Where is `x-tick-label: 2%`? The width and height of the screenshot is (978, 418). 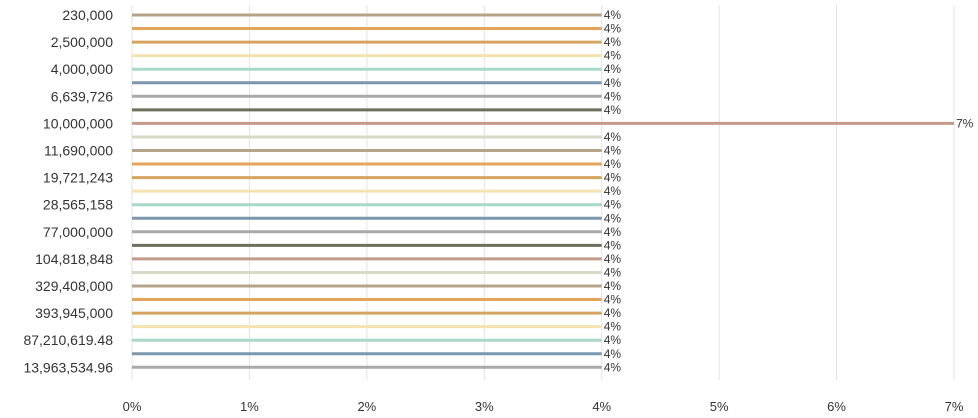 x-tick-label: 2% is located at coordinates (366, 406).